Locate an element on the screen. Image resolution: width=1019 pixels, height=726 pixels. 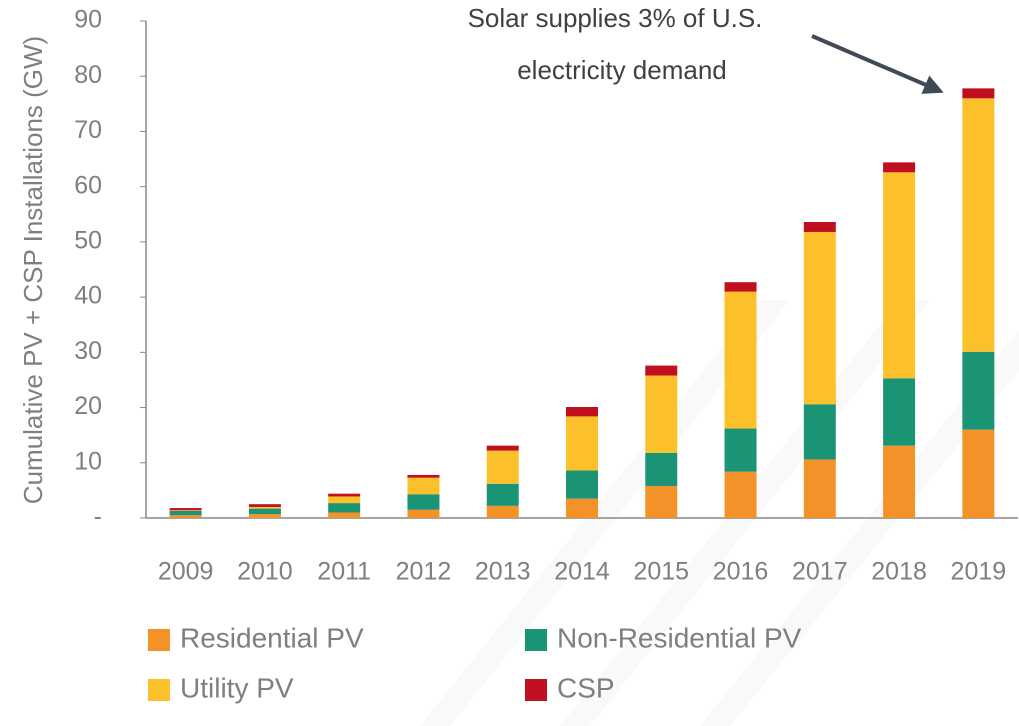
y-tick-label: 50 is located at coordinates (88, 240).